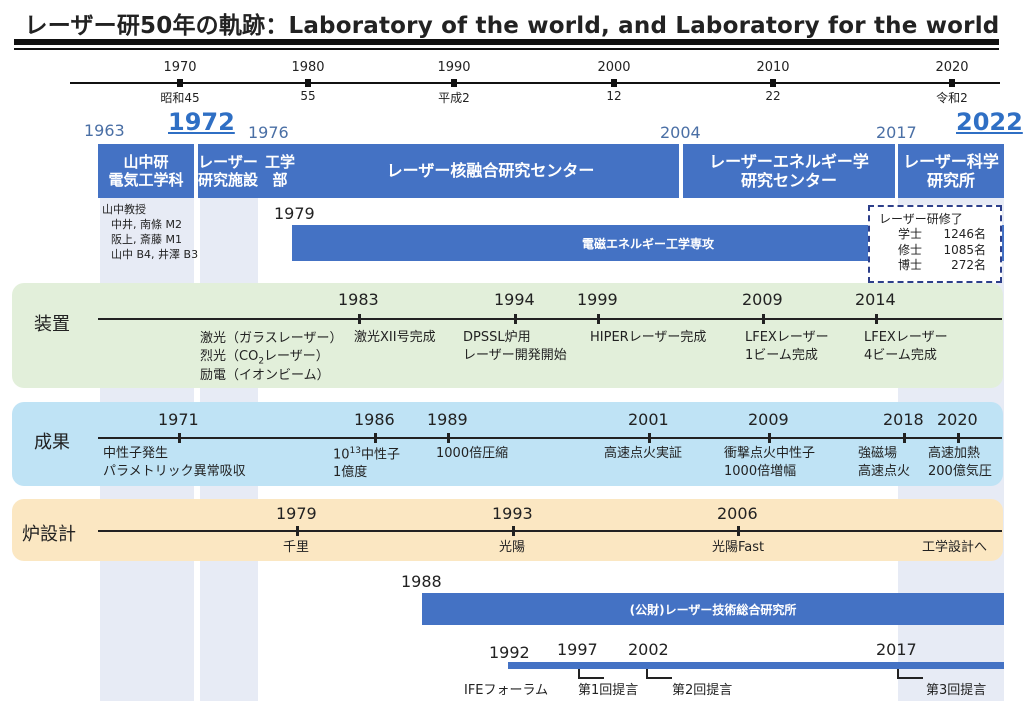 Image resolution: width=1024 pixels, height=709 pixels. Describe the element at coordinates (648, 649) in the screenshot. I see `forum-year-2002: 2002` at that location.